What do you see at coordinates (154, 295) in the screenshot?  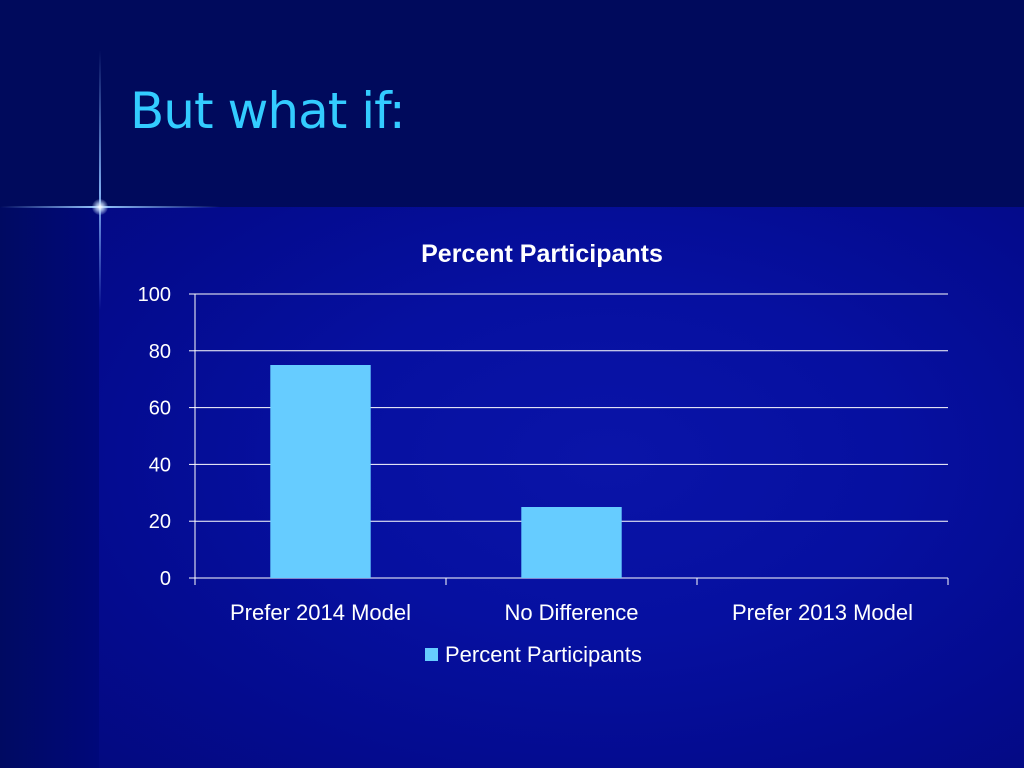 I see `y-tick-label: 100` at bounding box center [154, 295].